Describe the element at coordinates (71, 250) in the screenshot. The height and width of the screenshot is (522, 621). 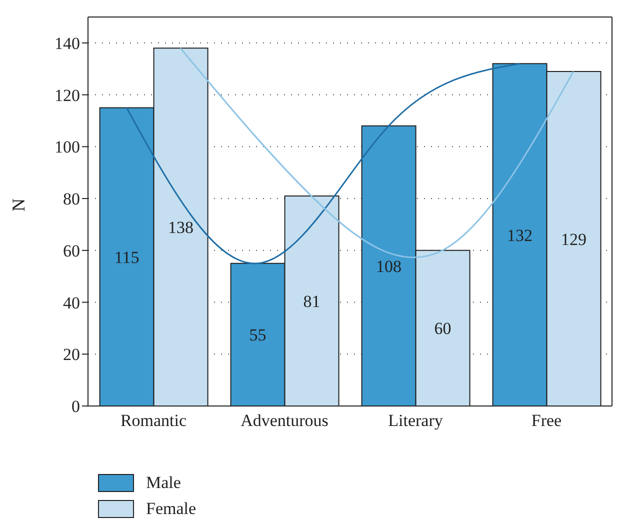
I see `y-tick-label: 60` at that location.